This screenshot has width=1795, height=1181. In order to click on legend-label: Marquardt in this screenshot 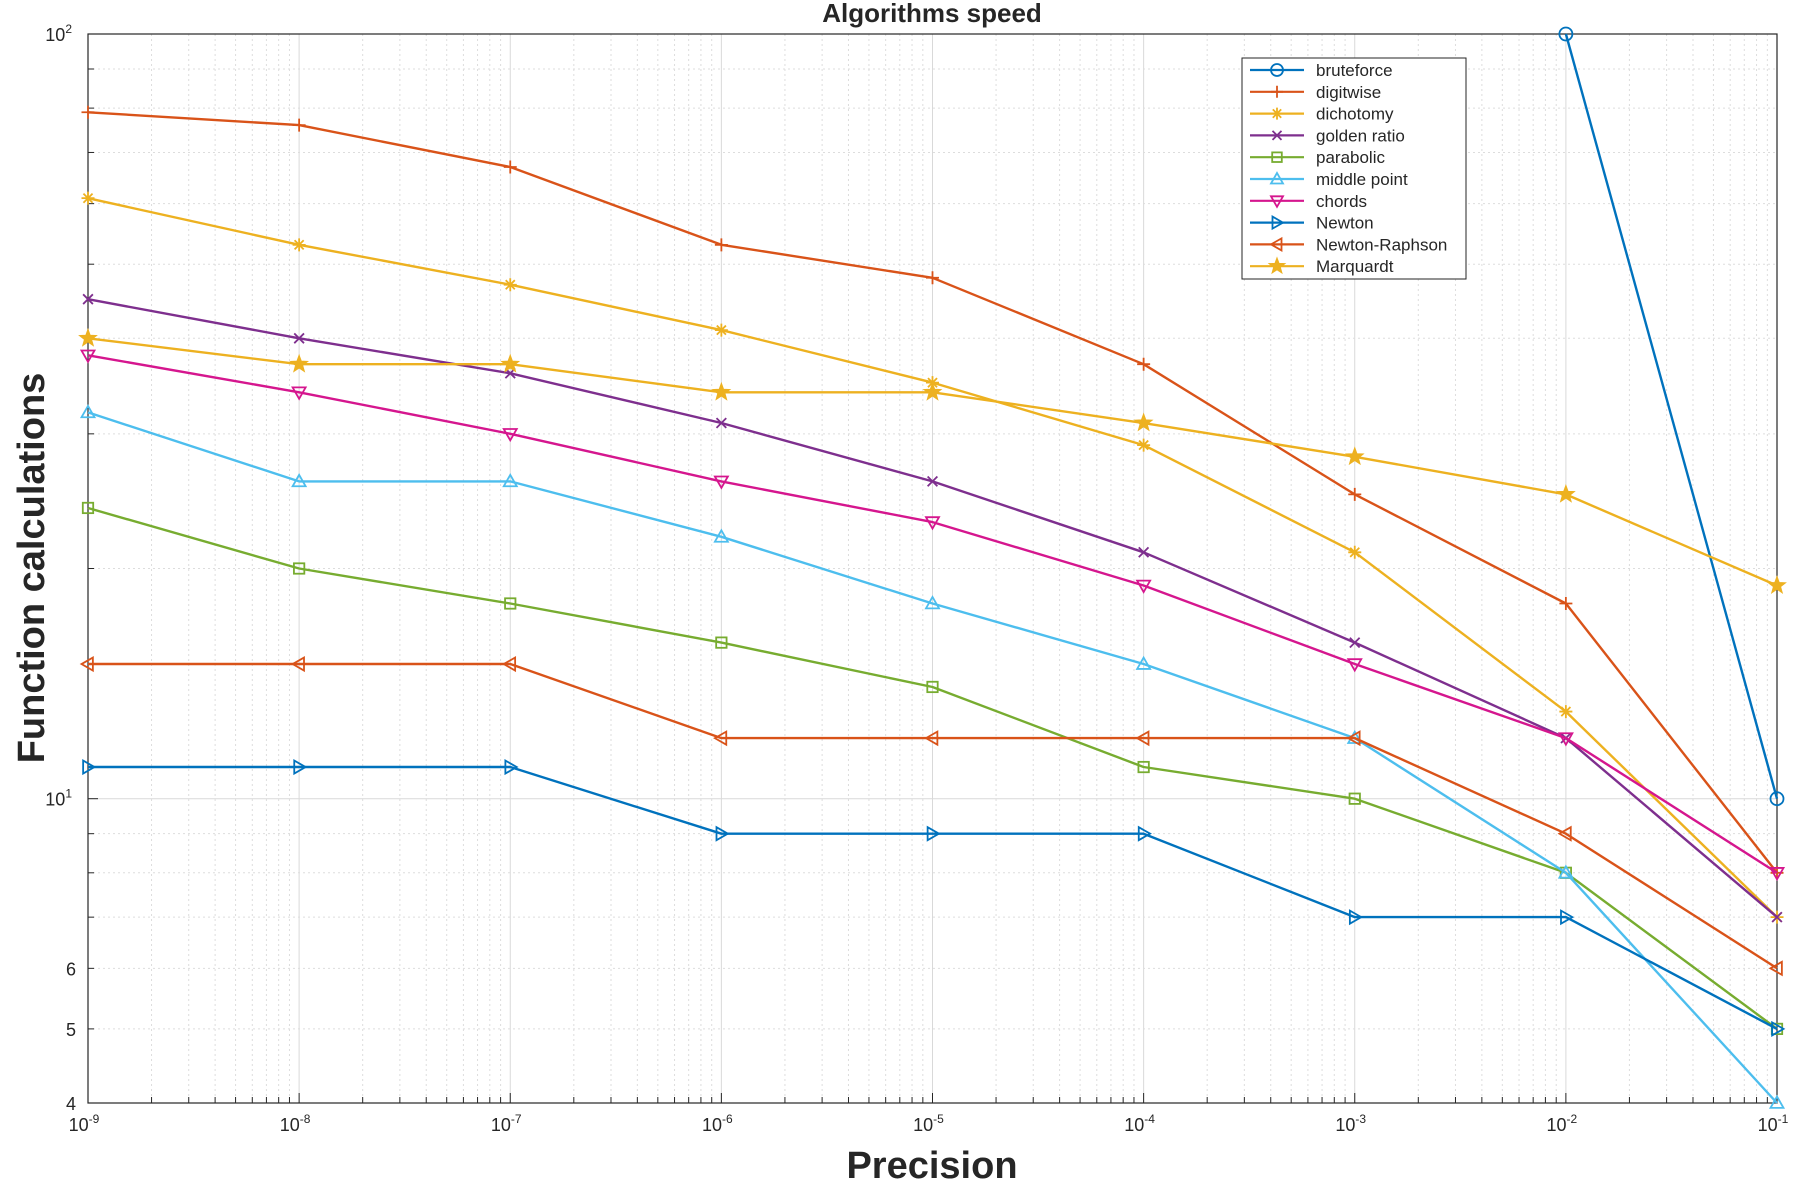, I will do `click(1355, 266)`.